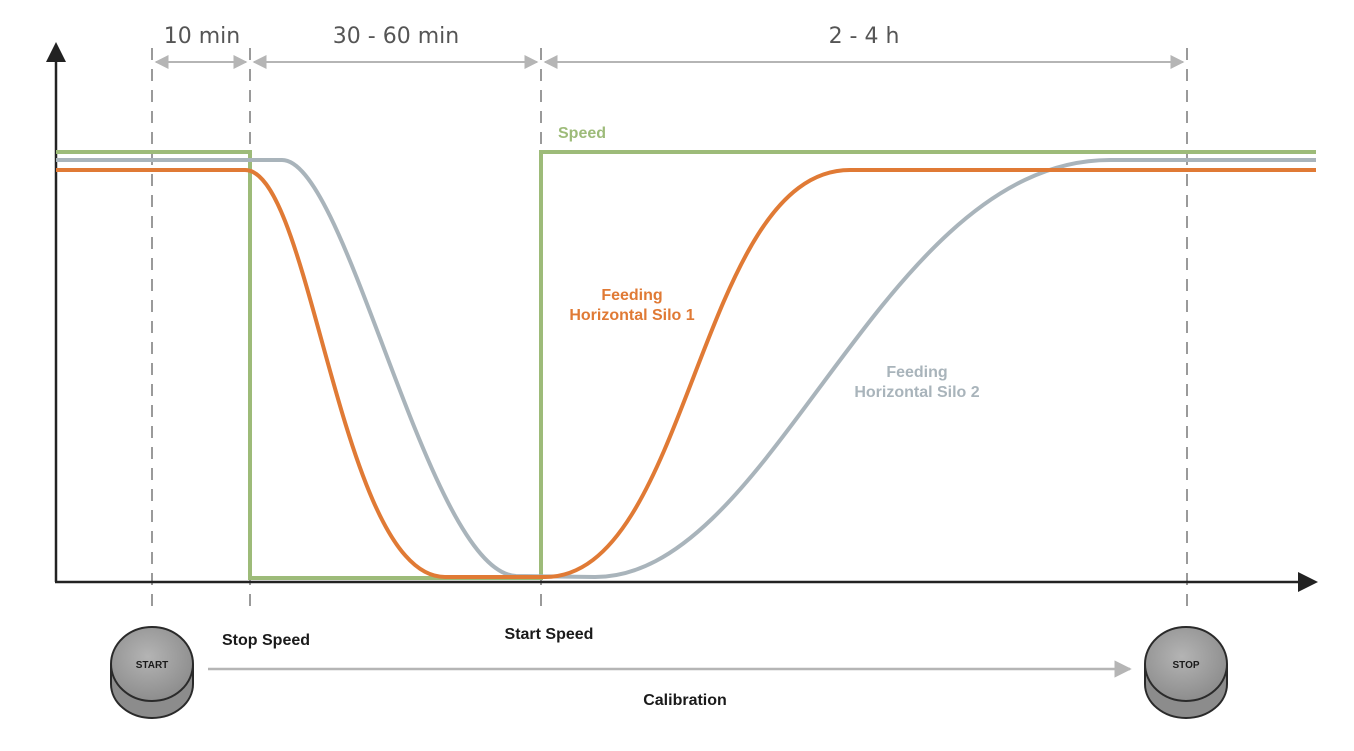 The height and width of the screenshot is (751, 1354). What do you see at coordinates (631, 315) in the screenshot?
I see `silo1-label-line2: Horizontal Silo 1` at bounding box center [631, 315].